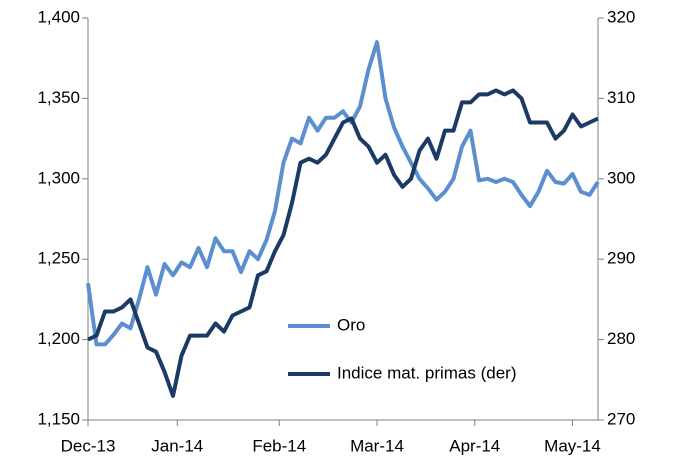  Describe the element at coordinates (377, 445) in the screenshot. I see `x-tick-label: Mar-14` at that location.